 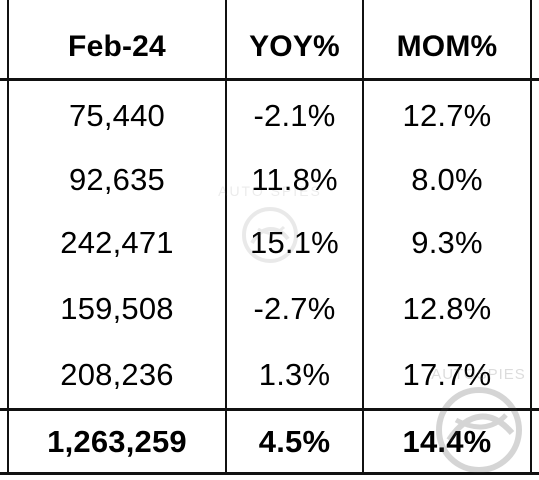 What do you see at coordinates (294, 46) in the screenshot?
I see `header-cell-yoy: YOY%` at bounding box center [294, 46].